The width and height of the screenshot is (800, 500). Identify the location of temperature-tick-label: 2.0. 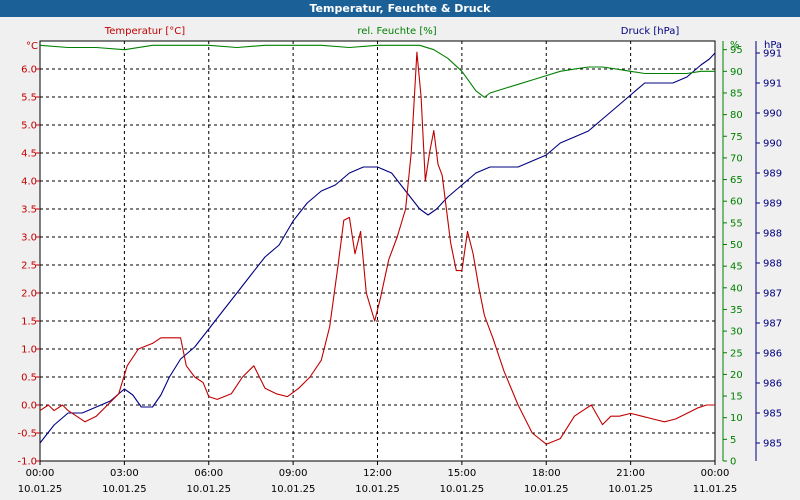
(29, 294).